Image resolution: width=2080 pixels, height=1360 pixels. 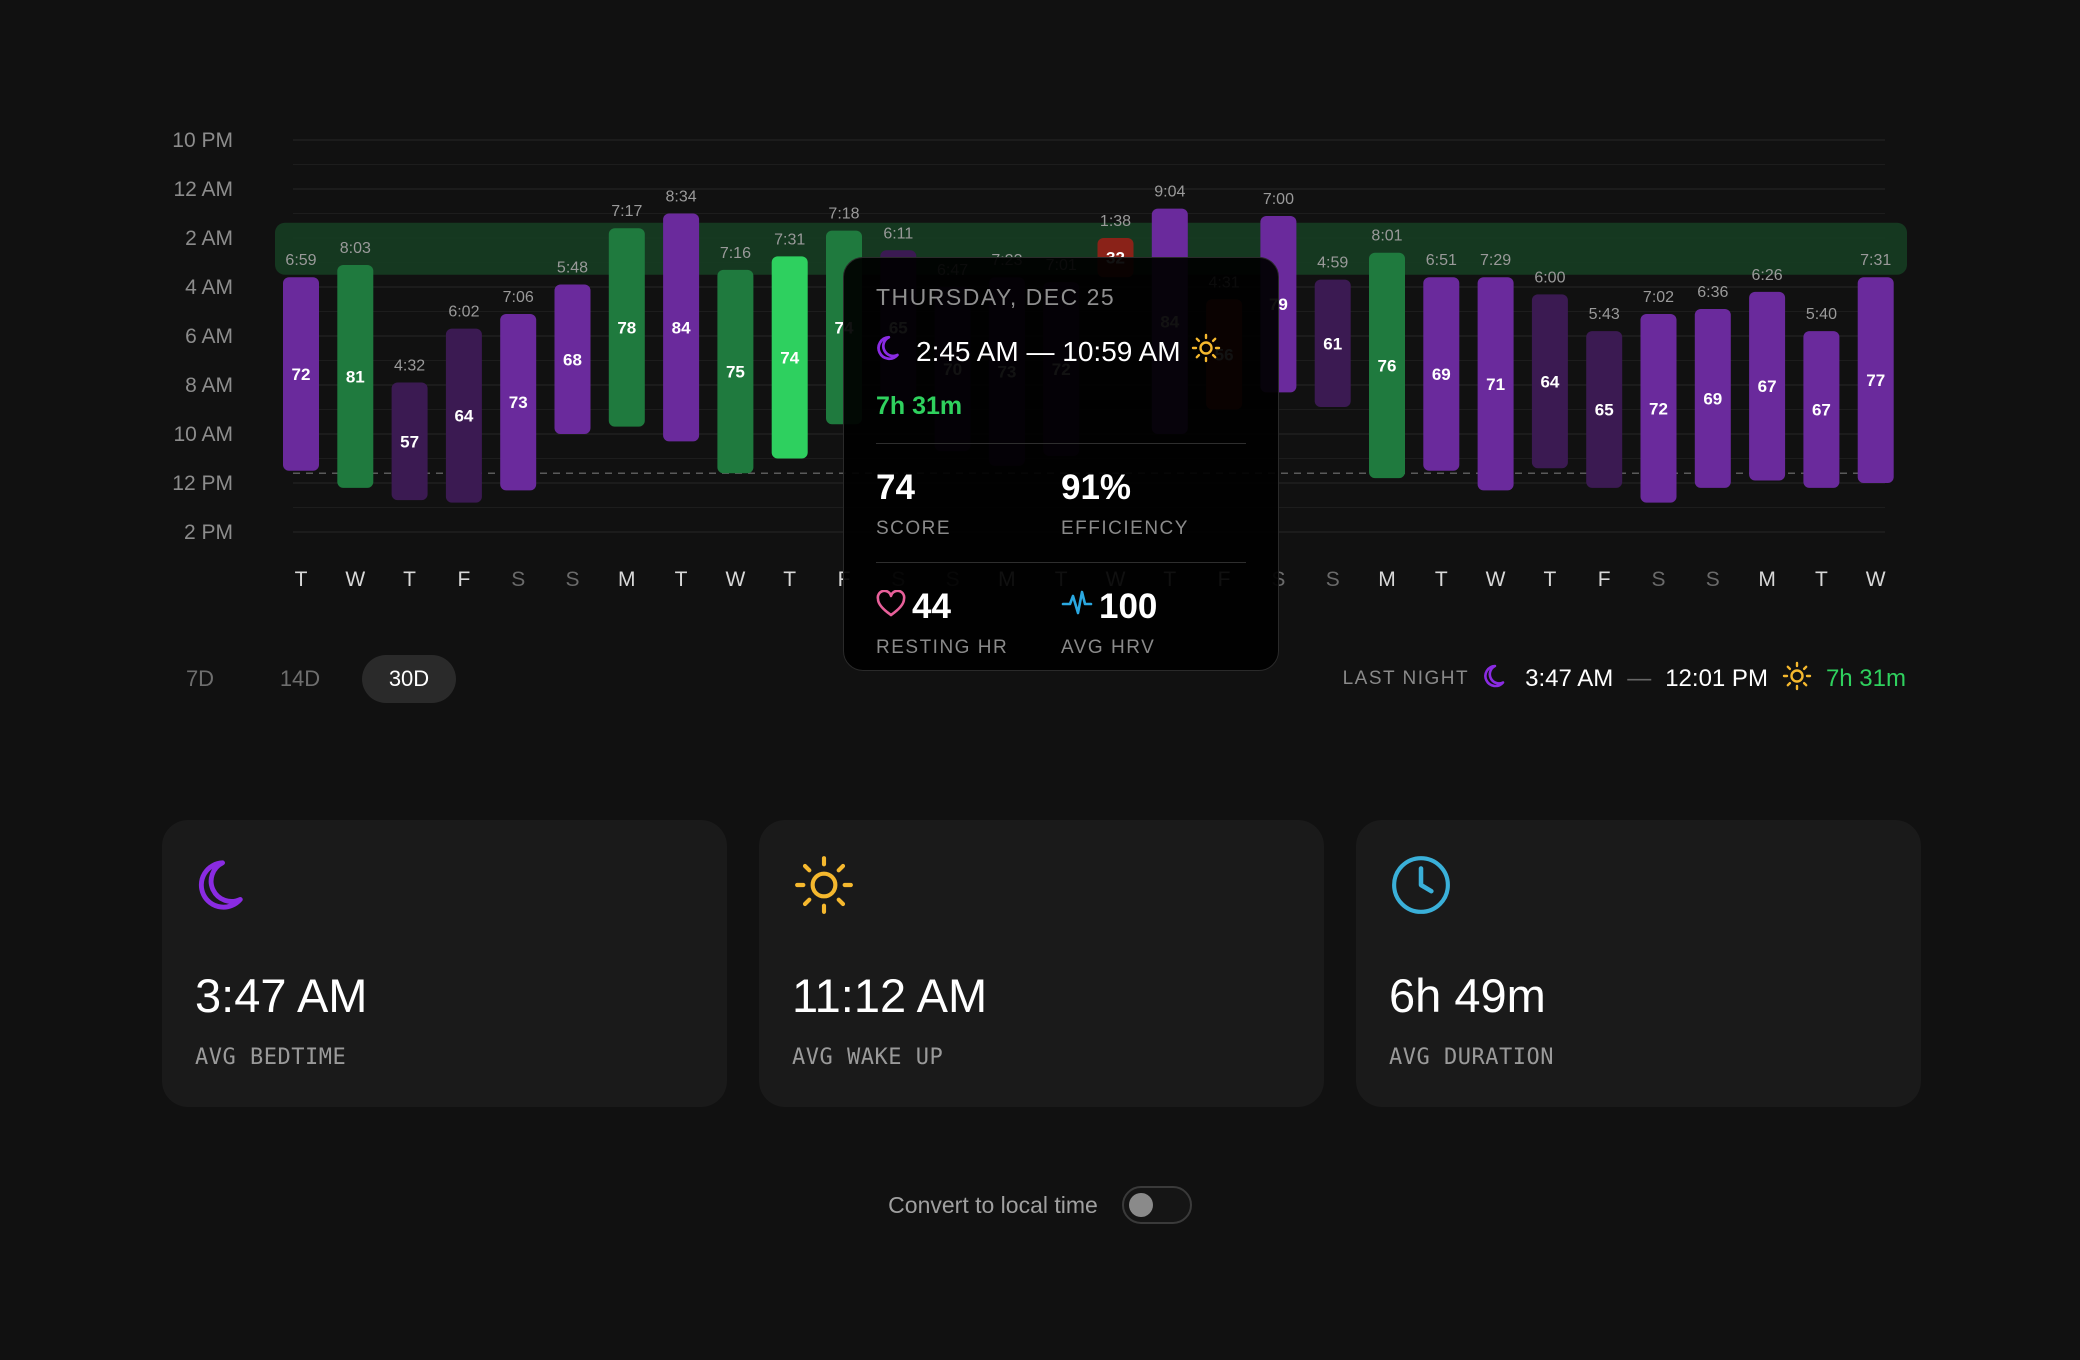 I want to click on sleep-bar-group: 75 7:16, so click(x=735, y=359).